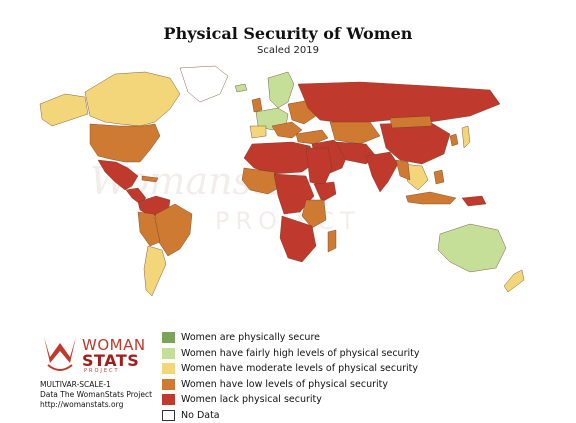 The height and width of the screenshot is (423, 576). What do you see at coordinates (251, 399) in the screenshot?
I see `legend-label-lack: Women lack physical security` at bounding box center [251, 399].